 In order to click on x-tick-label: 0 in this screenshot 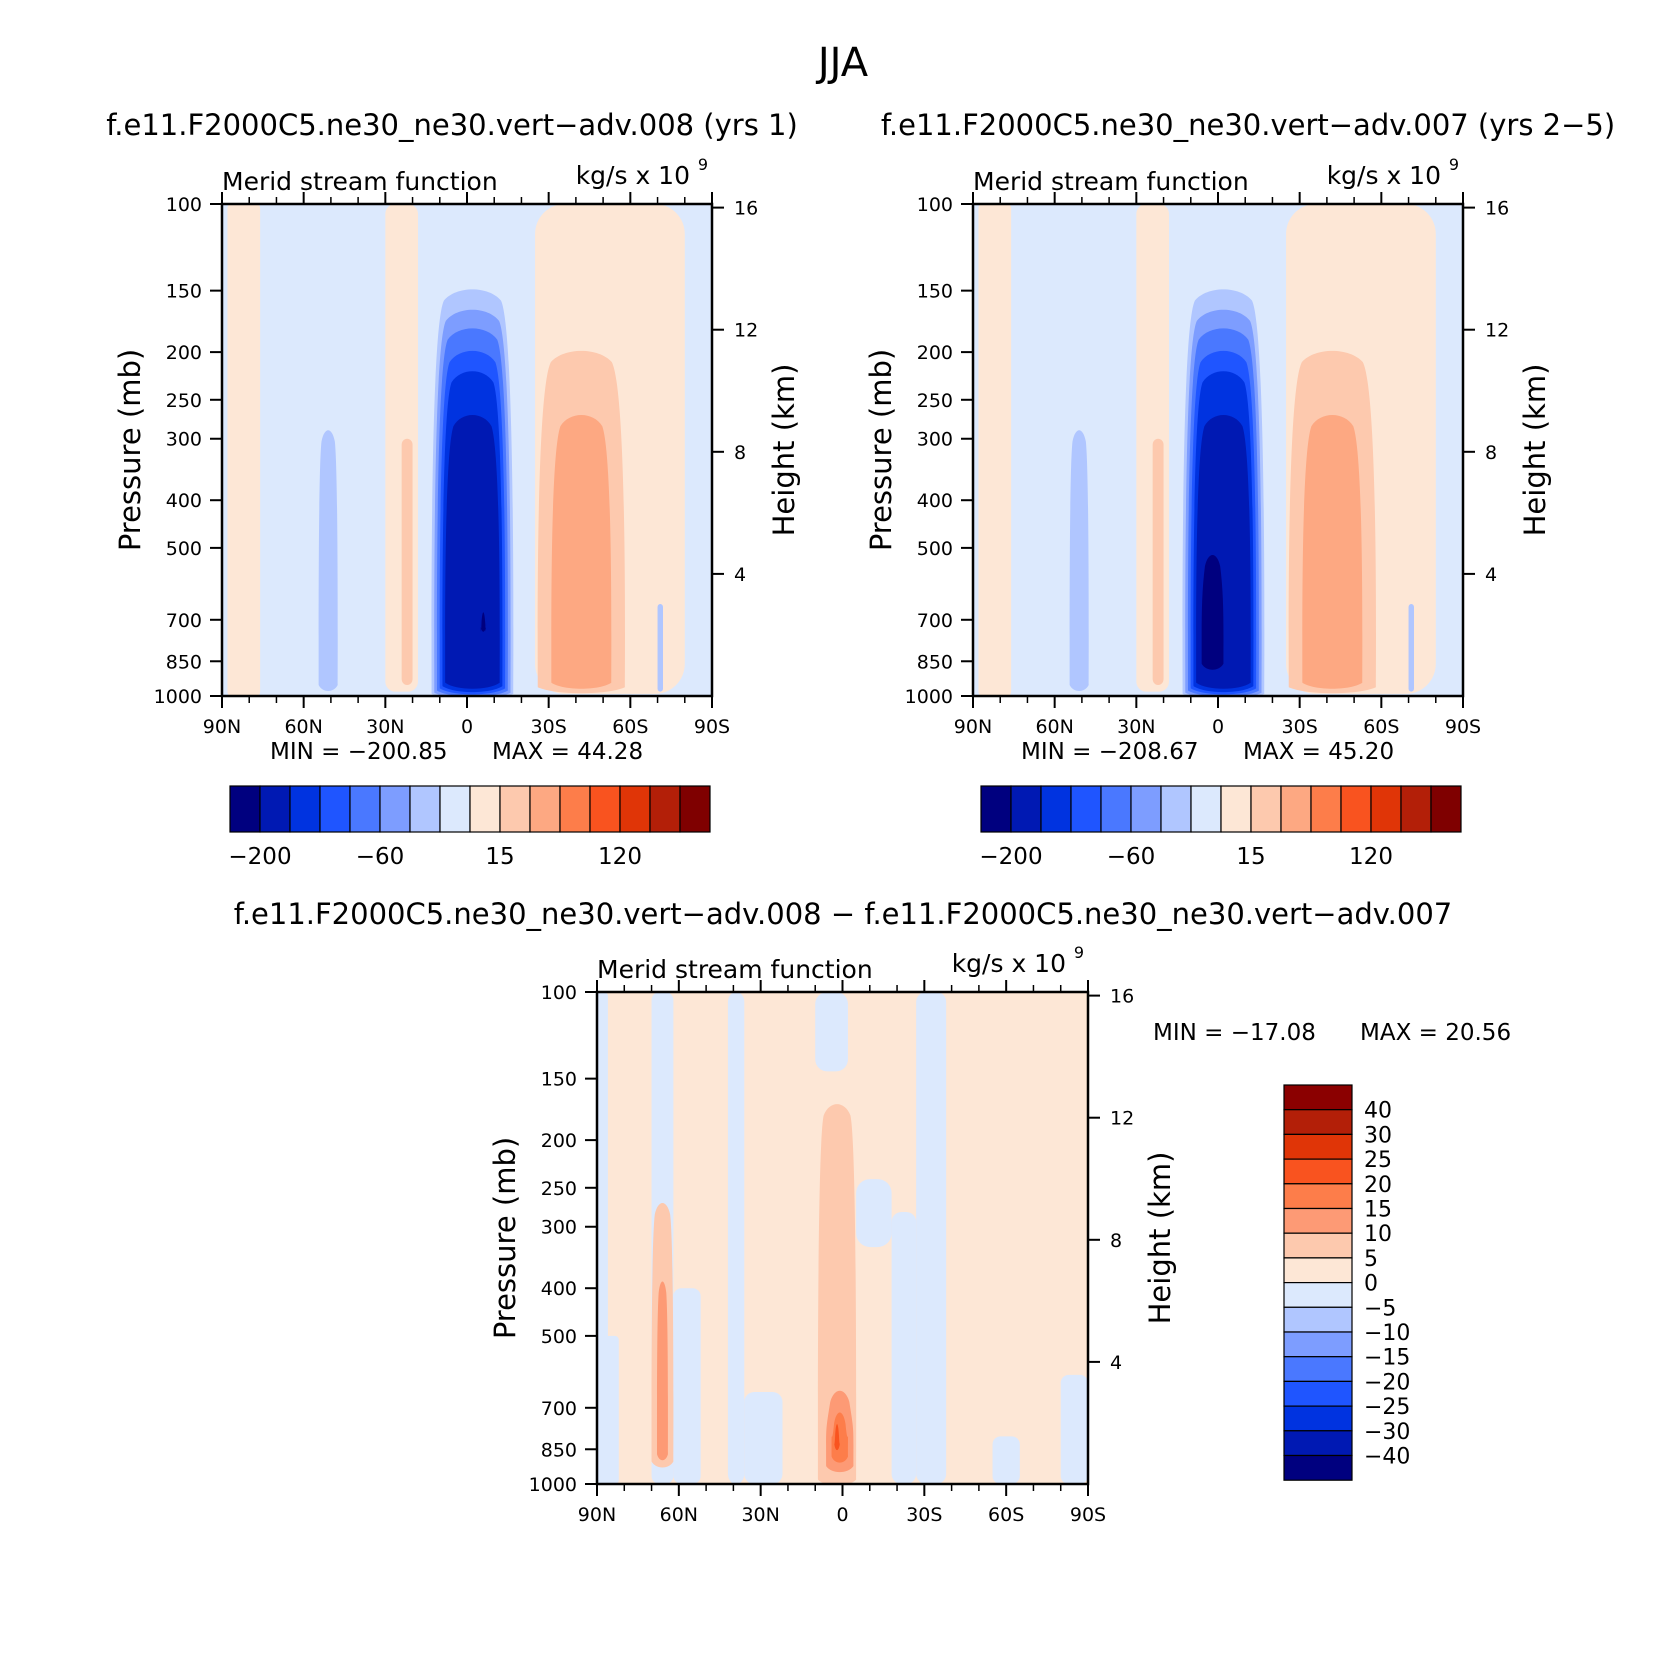, I will do `click(1218, 727)`.